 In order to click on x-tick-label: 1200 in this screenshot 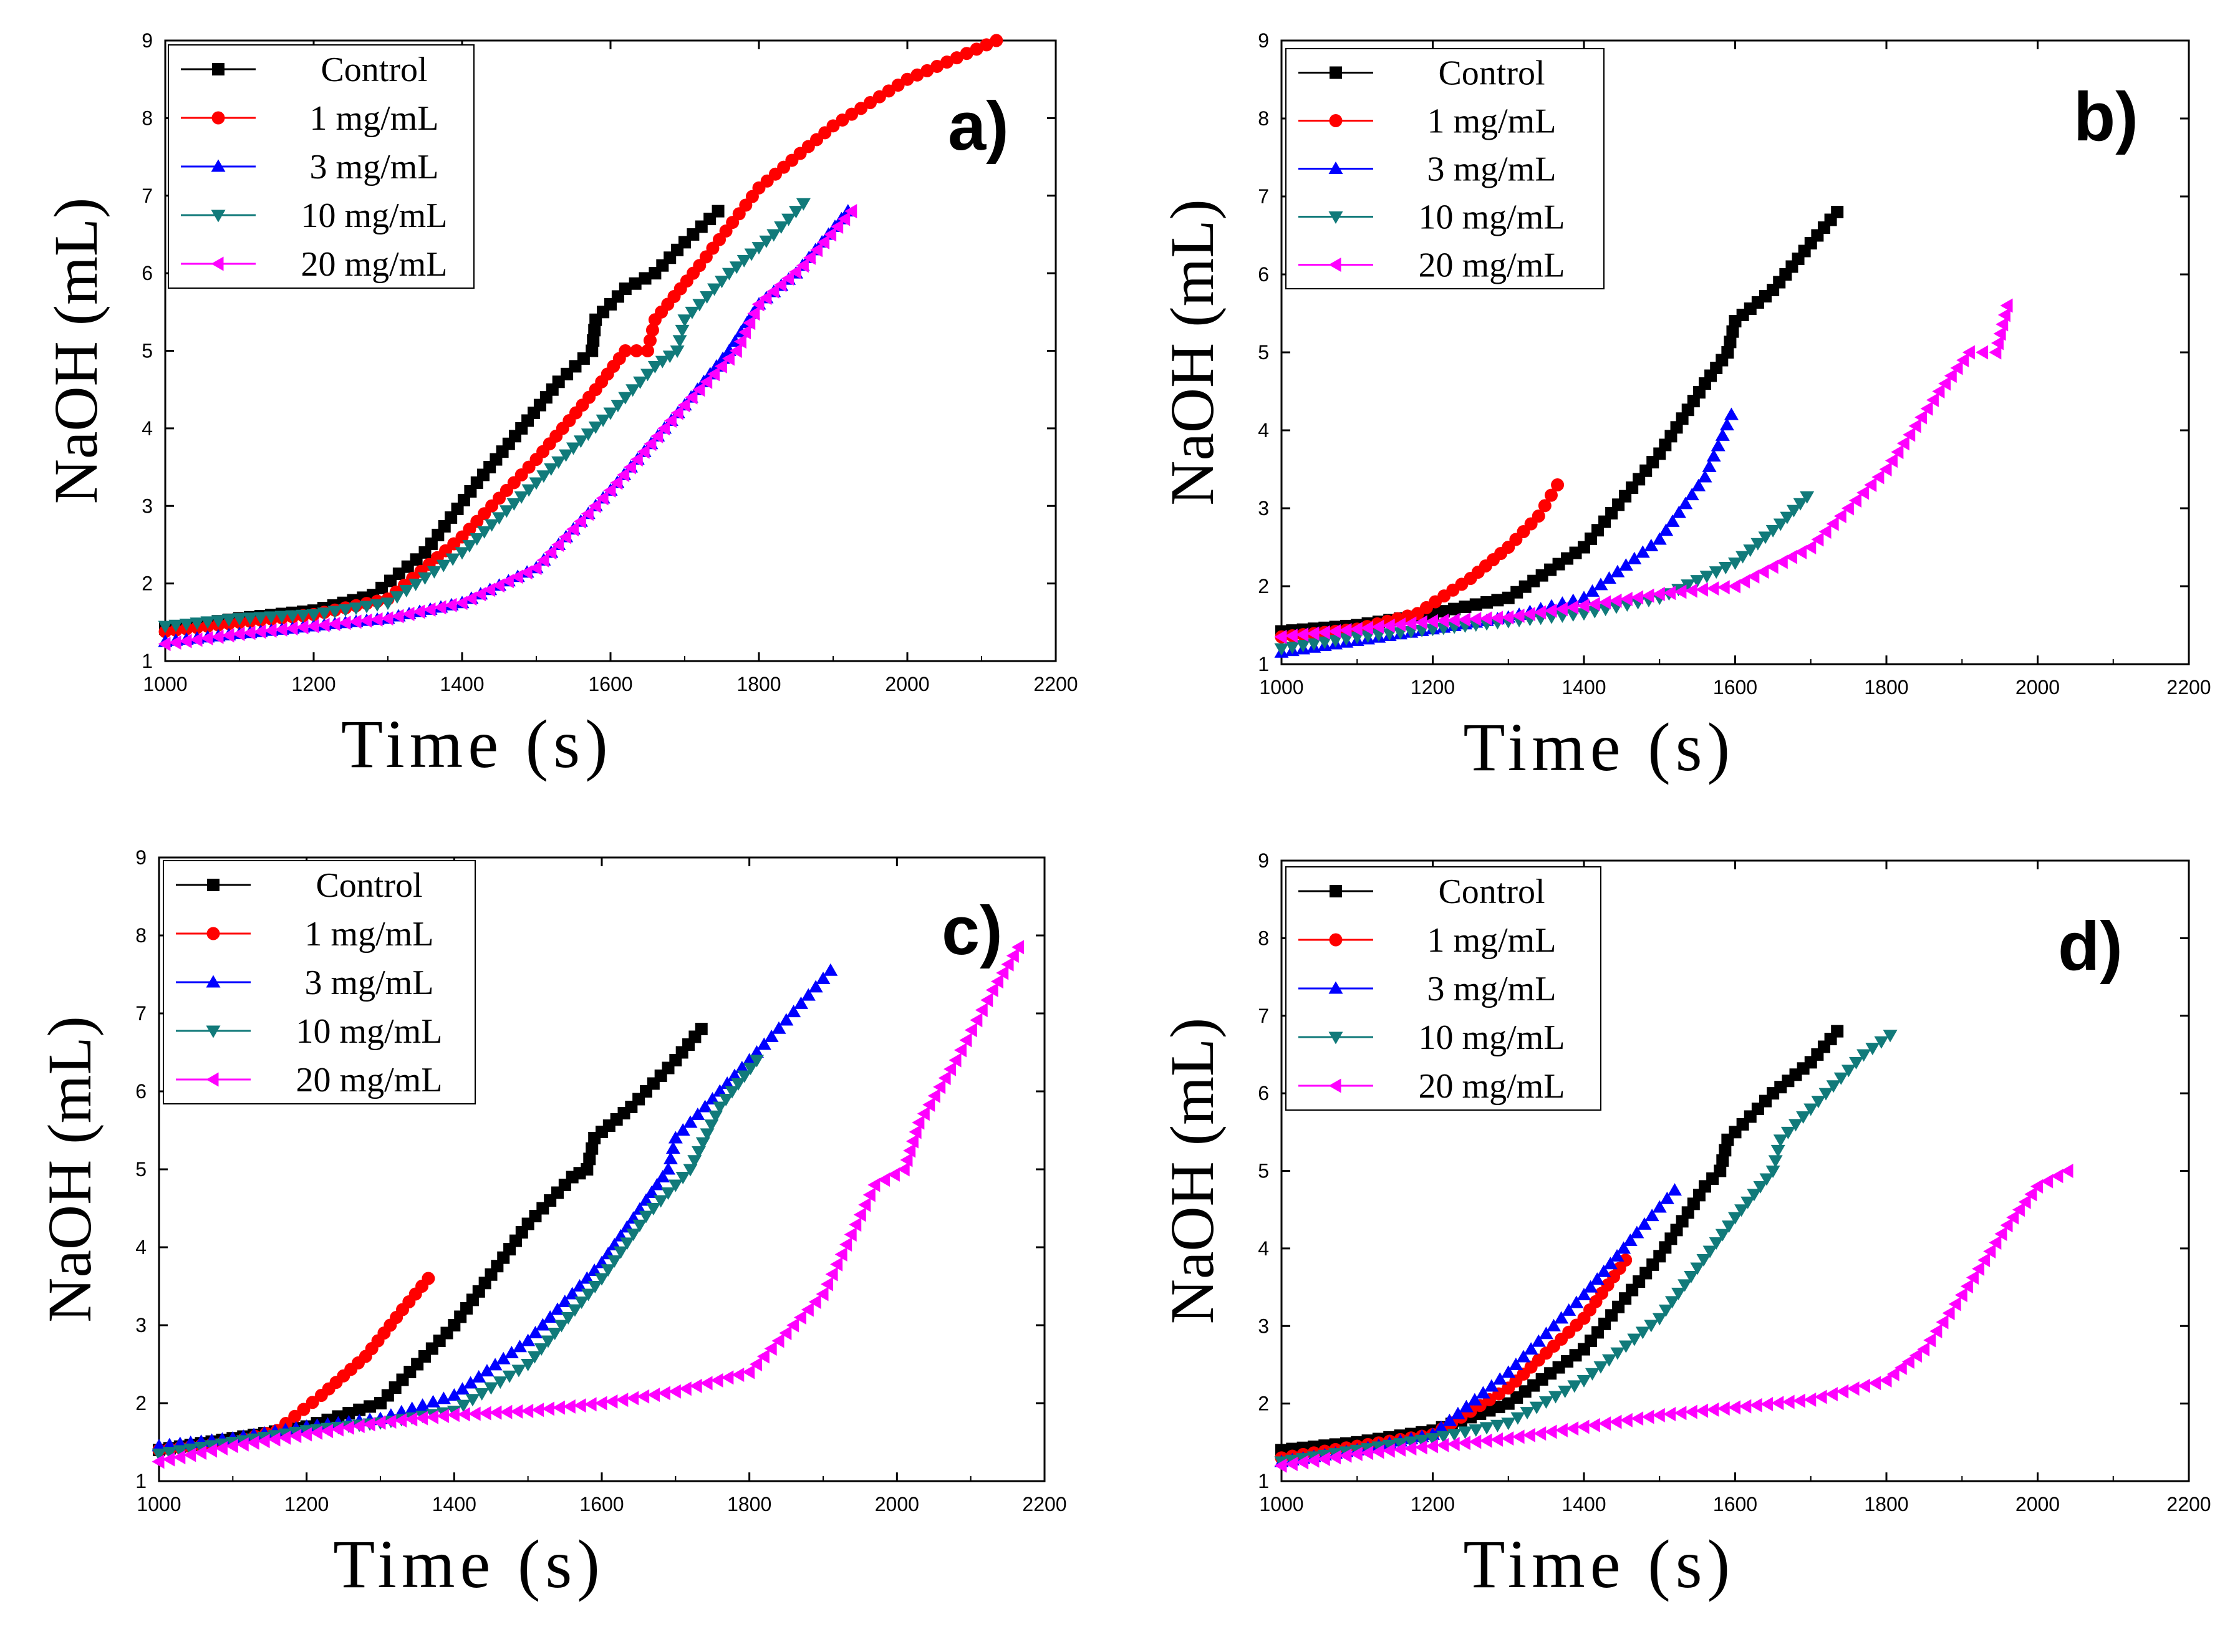, I will do `click(306, 1504)`.